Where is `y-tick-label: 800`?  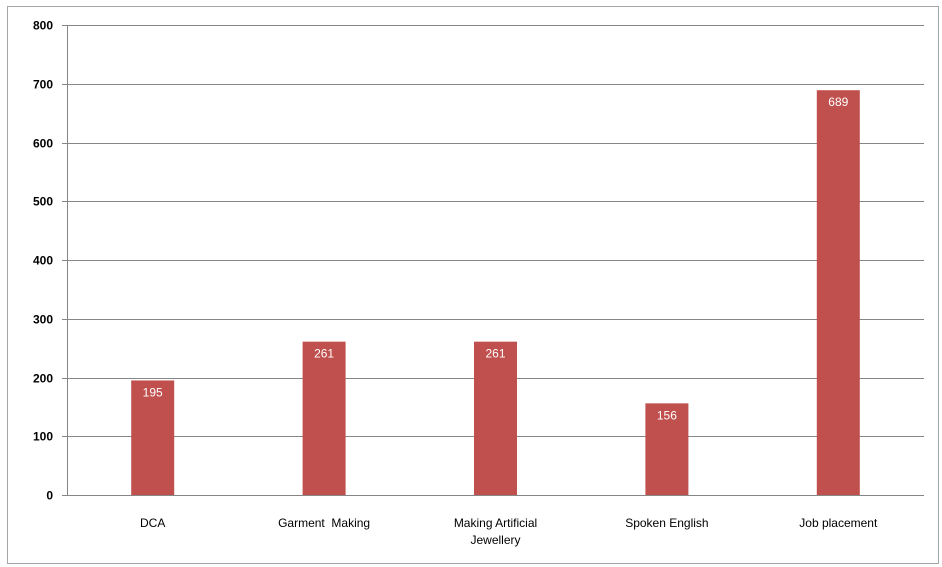
y-tick-label: 800 is located at coordinates (43, 26).